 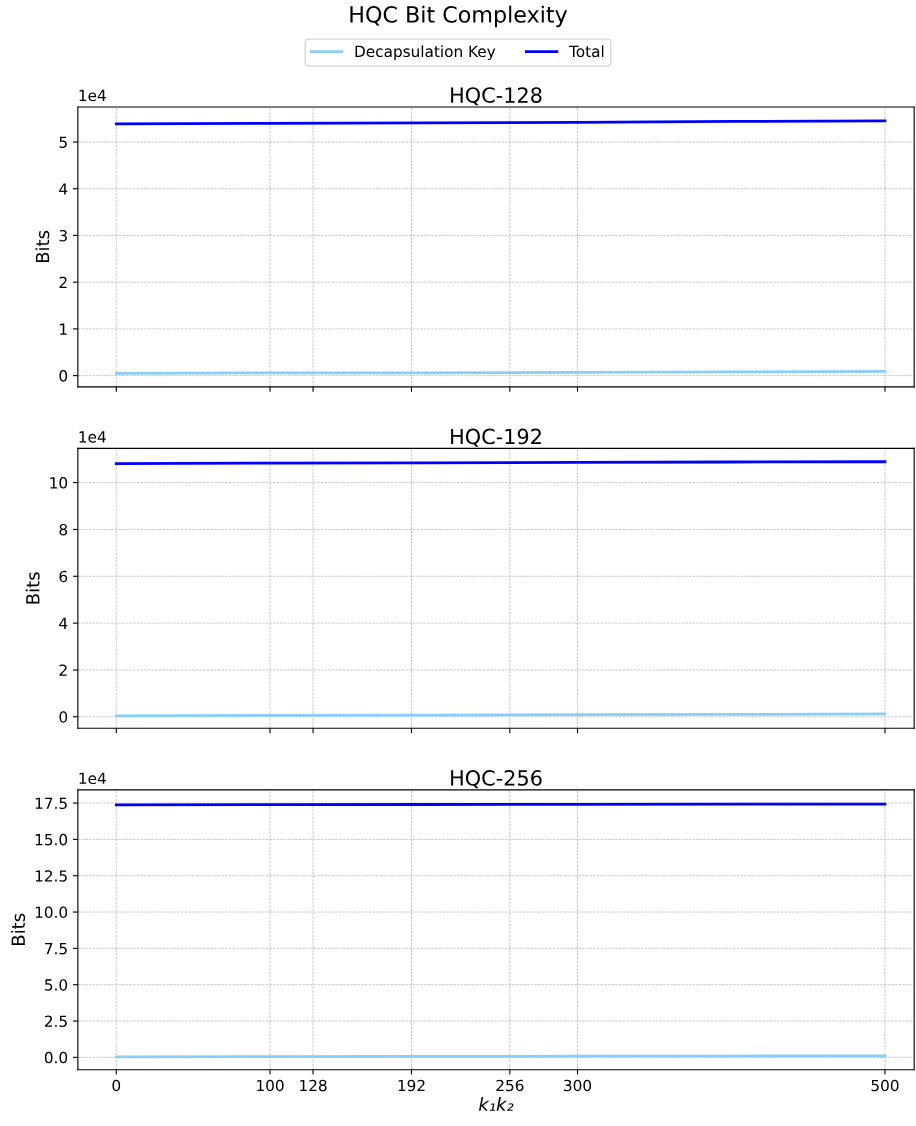 I want to click on x-tick-label: 256, so click(x=510, y=1085).